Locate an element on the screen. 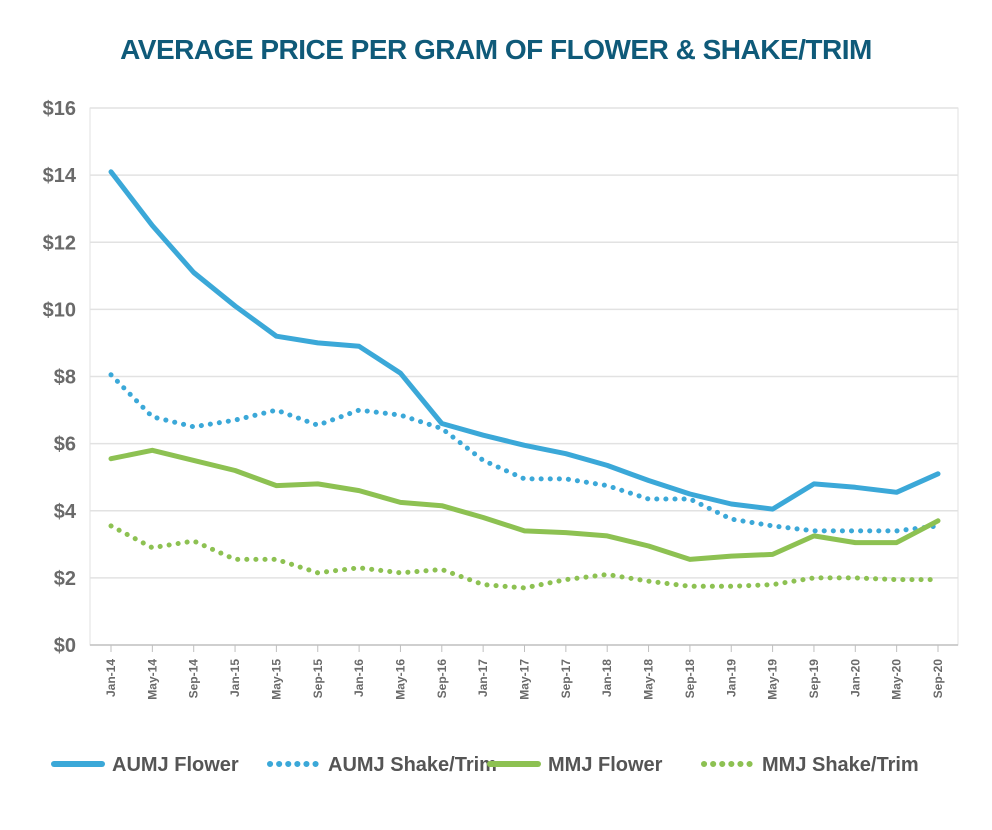 The image size is (992, 830). x-tick-label: Sep-17 is located at coordinates (566, 679).